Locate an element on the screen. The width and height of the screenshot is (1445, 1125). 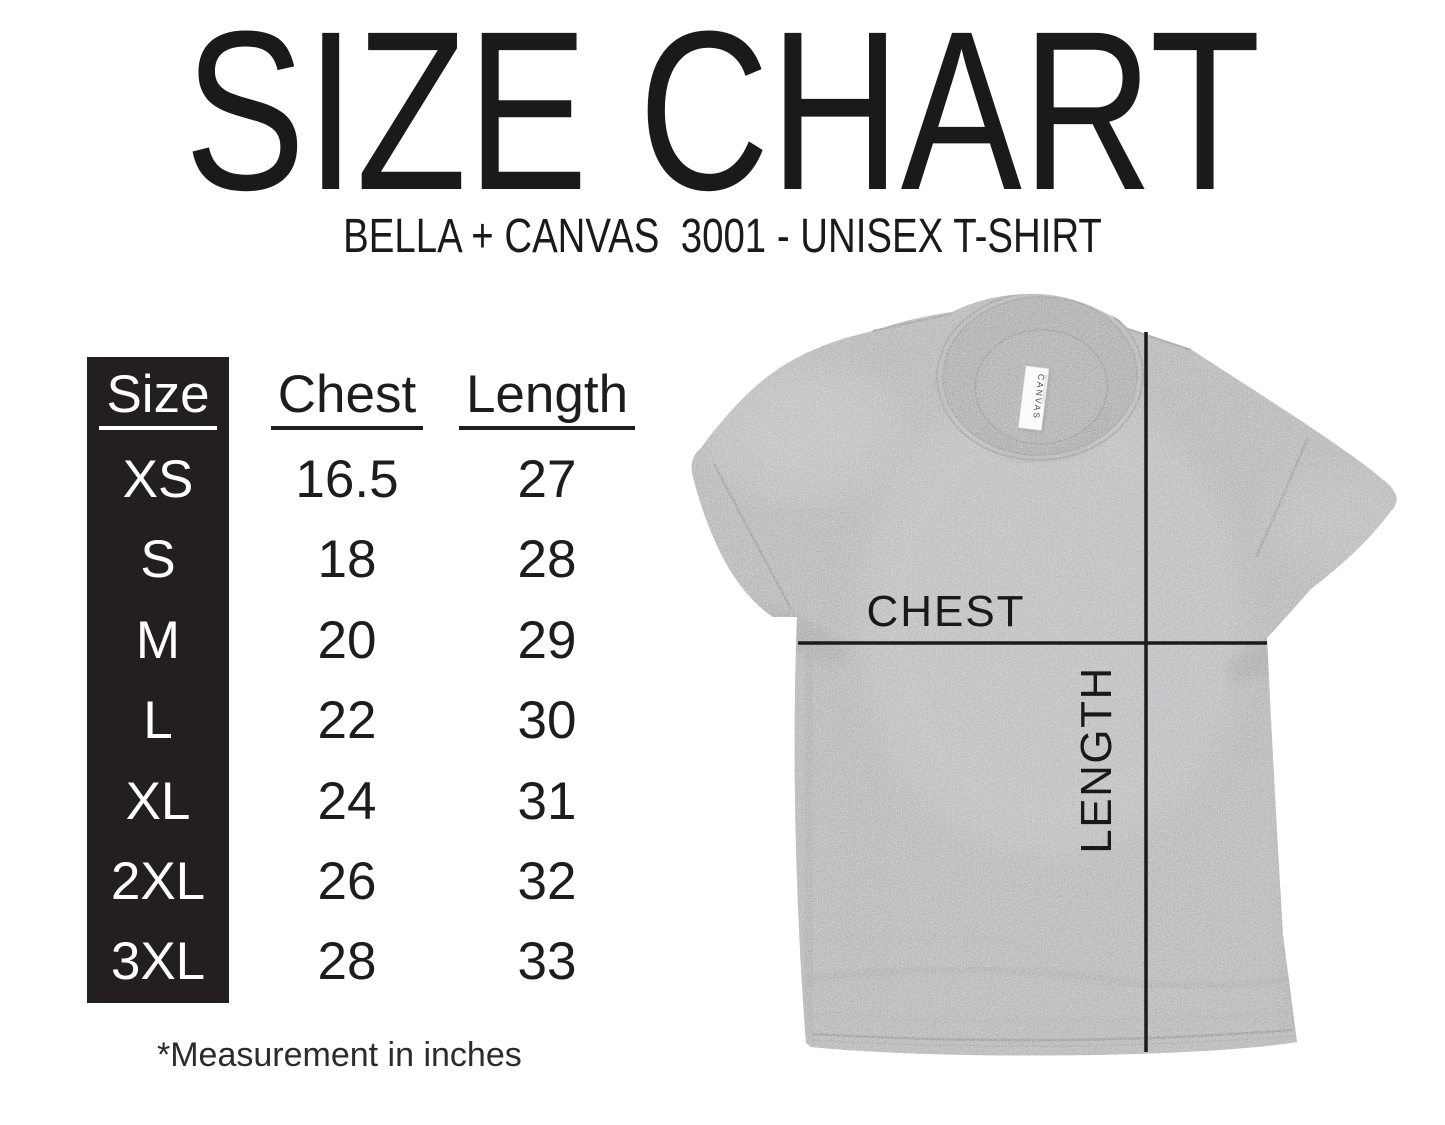
chest-value: 22 is located at coordinates (347, 720).